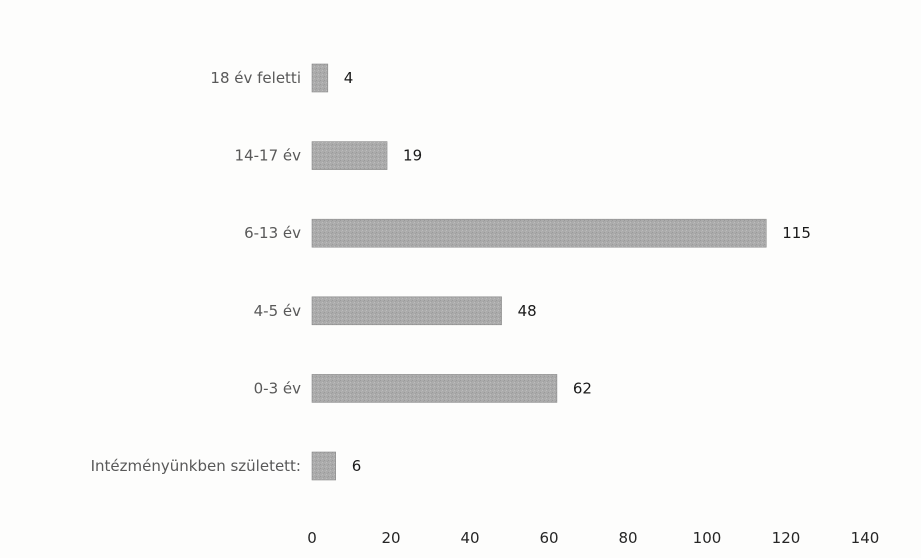  What do you see at coordinates (527, 311) in the screenshot?
I see `data-label-4-5-ev: 48` at bounding box center [527, 311].